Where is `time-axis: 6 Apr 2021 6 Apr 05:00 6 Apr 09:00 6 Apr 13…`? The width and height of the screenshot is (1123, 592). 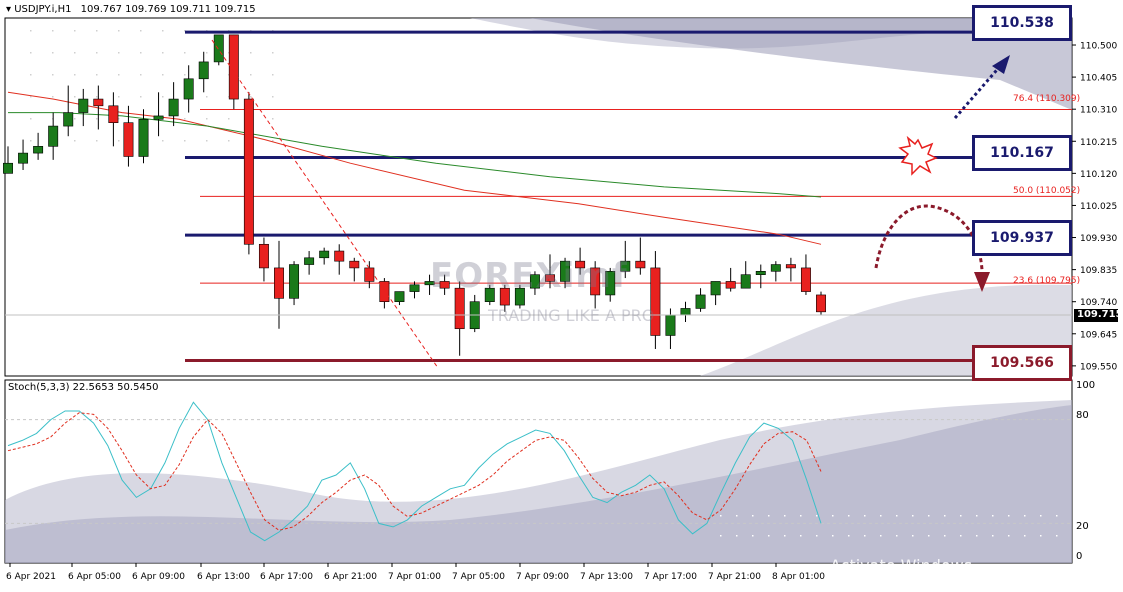
time-axis: 6 Apr 2021 6 Apr 05:00 6 Apr 09:00 6 Apr 13… is located at coordinates (415, 572).